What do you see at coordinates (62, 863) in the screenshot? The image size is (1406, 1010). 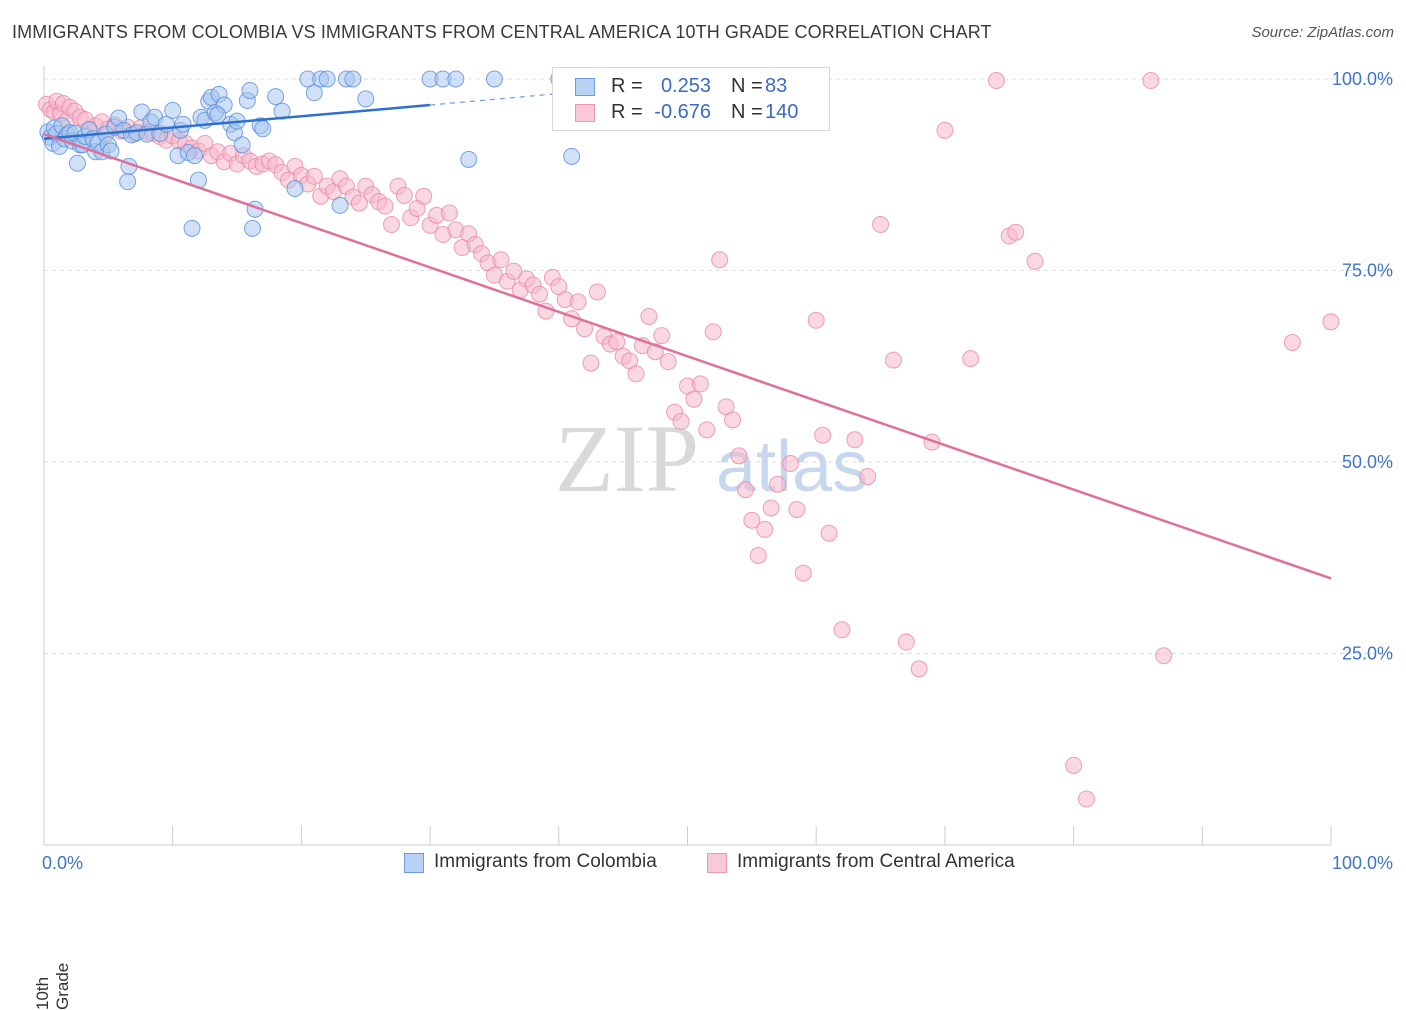 I see `x-tick-label-start: 0.0%` at bounding box center [62, 863].